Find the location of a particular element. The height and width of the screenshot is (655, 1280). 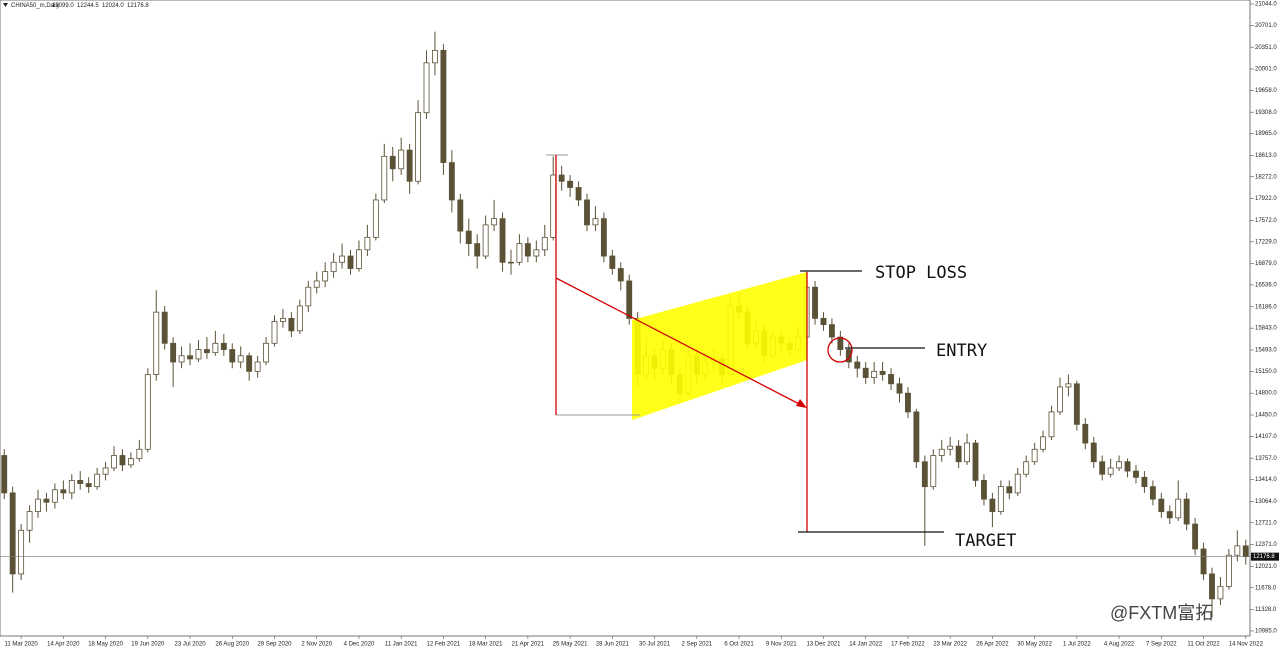

y-tick-label: 13414.0 is located at coordinates (1266, 480).